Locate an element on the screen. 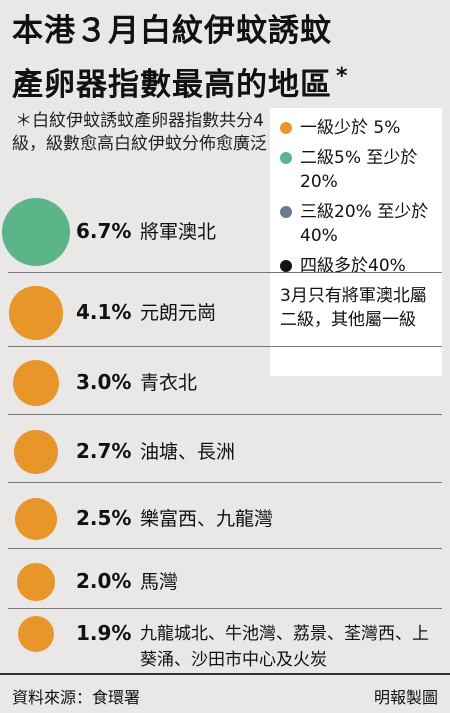 The height and width of the screenshot is (713, 450). legend-label-level-2: 二級5% 至少於20% is located at coordinates (359, 170).